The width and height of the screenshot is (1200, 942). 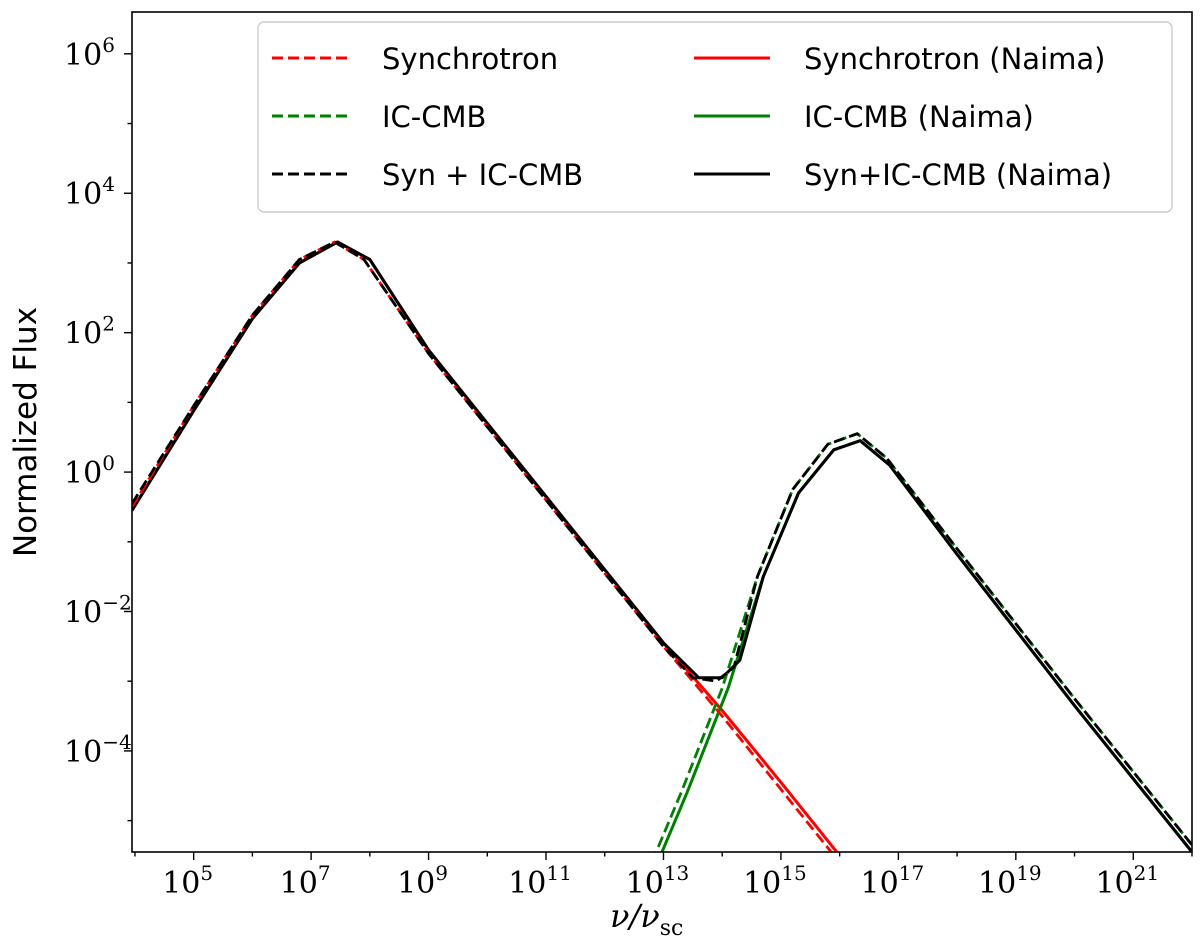 I want to click on x-tick-label: 10⁹, so click(x=422, y=881).